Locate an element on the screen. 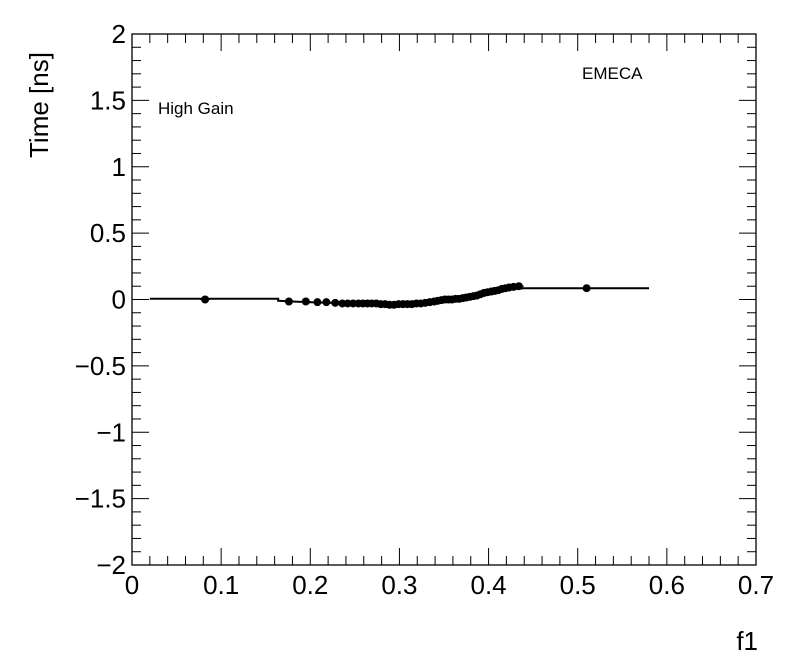 The width and height of the screenshot is (796, 672). y-tick-labels: −2 −1.5 −1 −0.5 0 0.5 1 1.5 2 is located at coordinates (100, 299).